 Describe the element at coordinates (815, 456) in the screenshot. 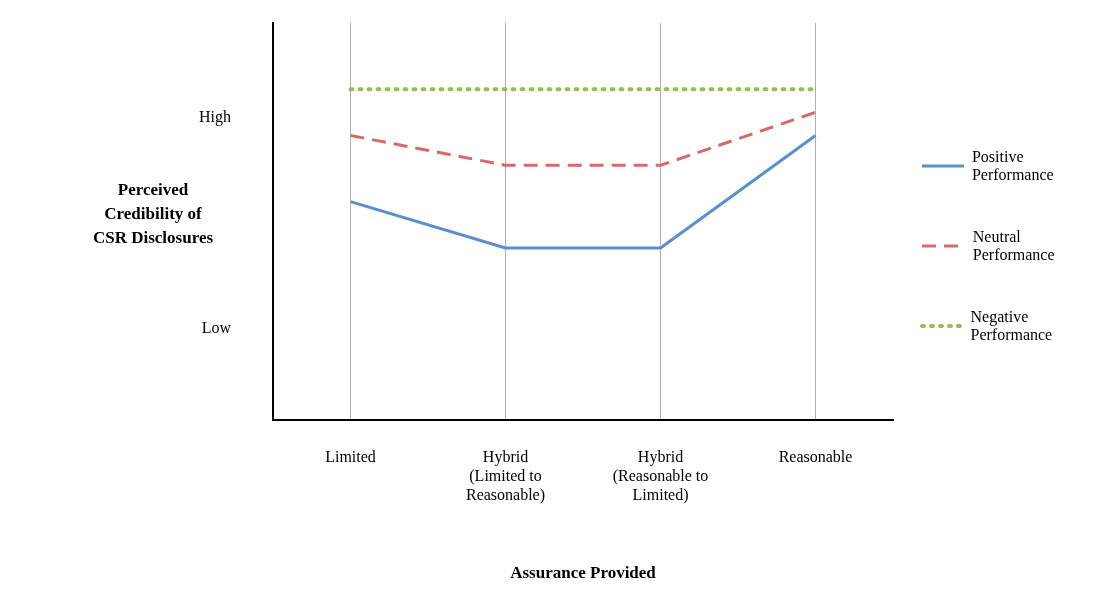

I see `x-tick-label: Reasonable` at that location.